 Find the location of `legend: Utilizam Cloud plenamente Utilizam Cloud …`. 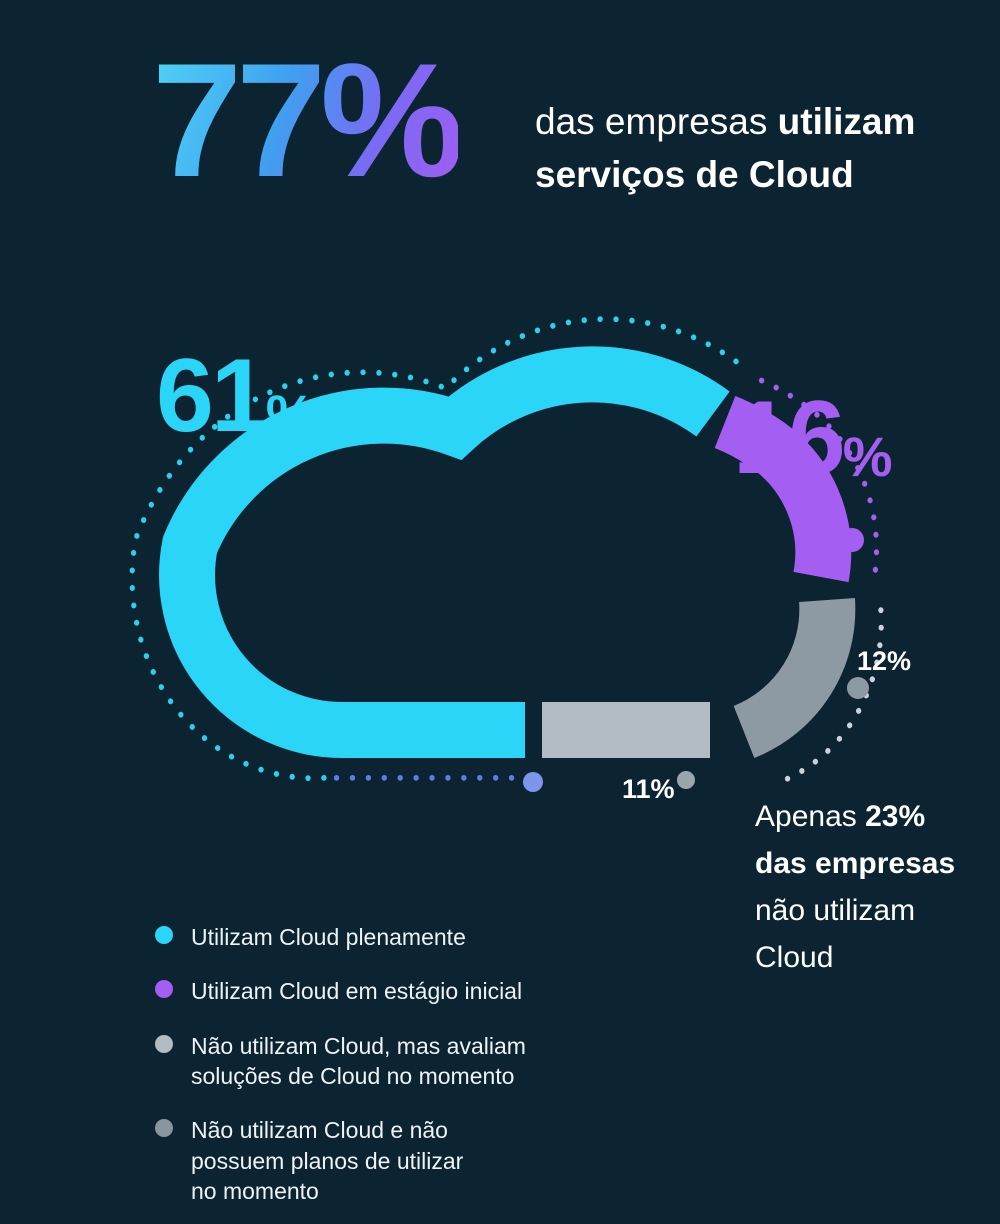

legend: Utilizam Cloud plenamente Utilizam Cloud … is located at coordinates (340, 1064).